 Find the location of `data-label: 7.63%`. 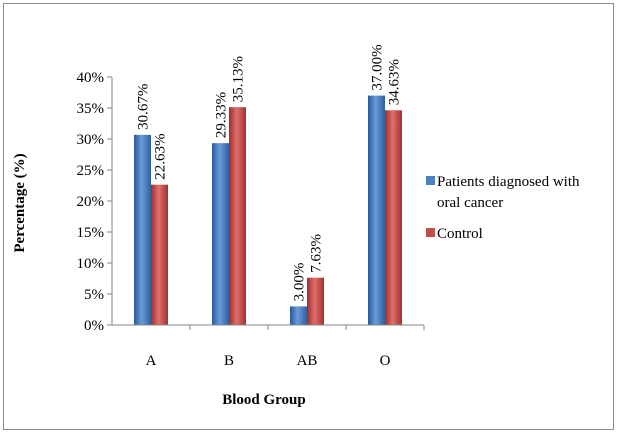

data-label: 7.63% is located at coordinates (317, 253).